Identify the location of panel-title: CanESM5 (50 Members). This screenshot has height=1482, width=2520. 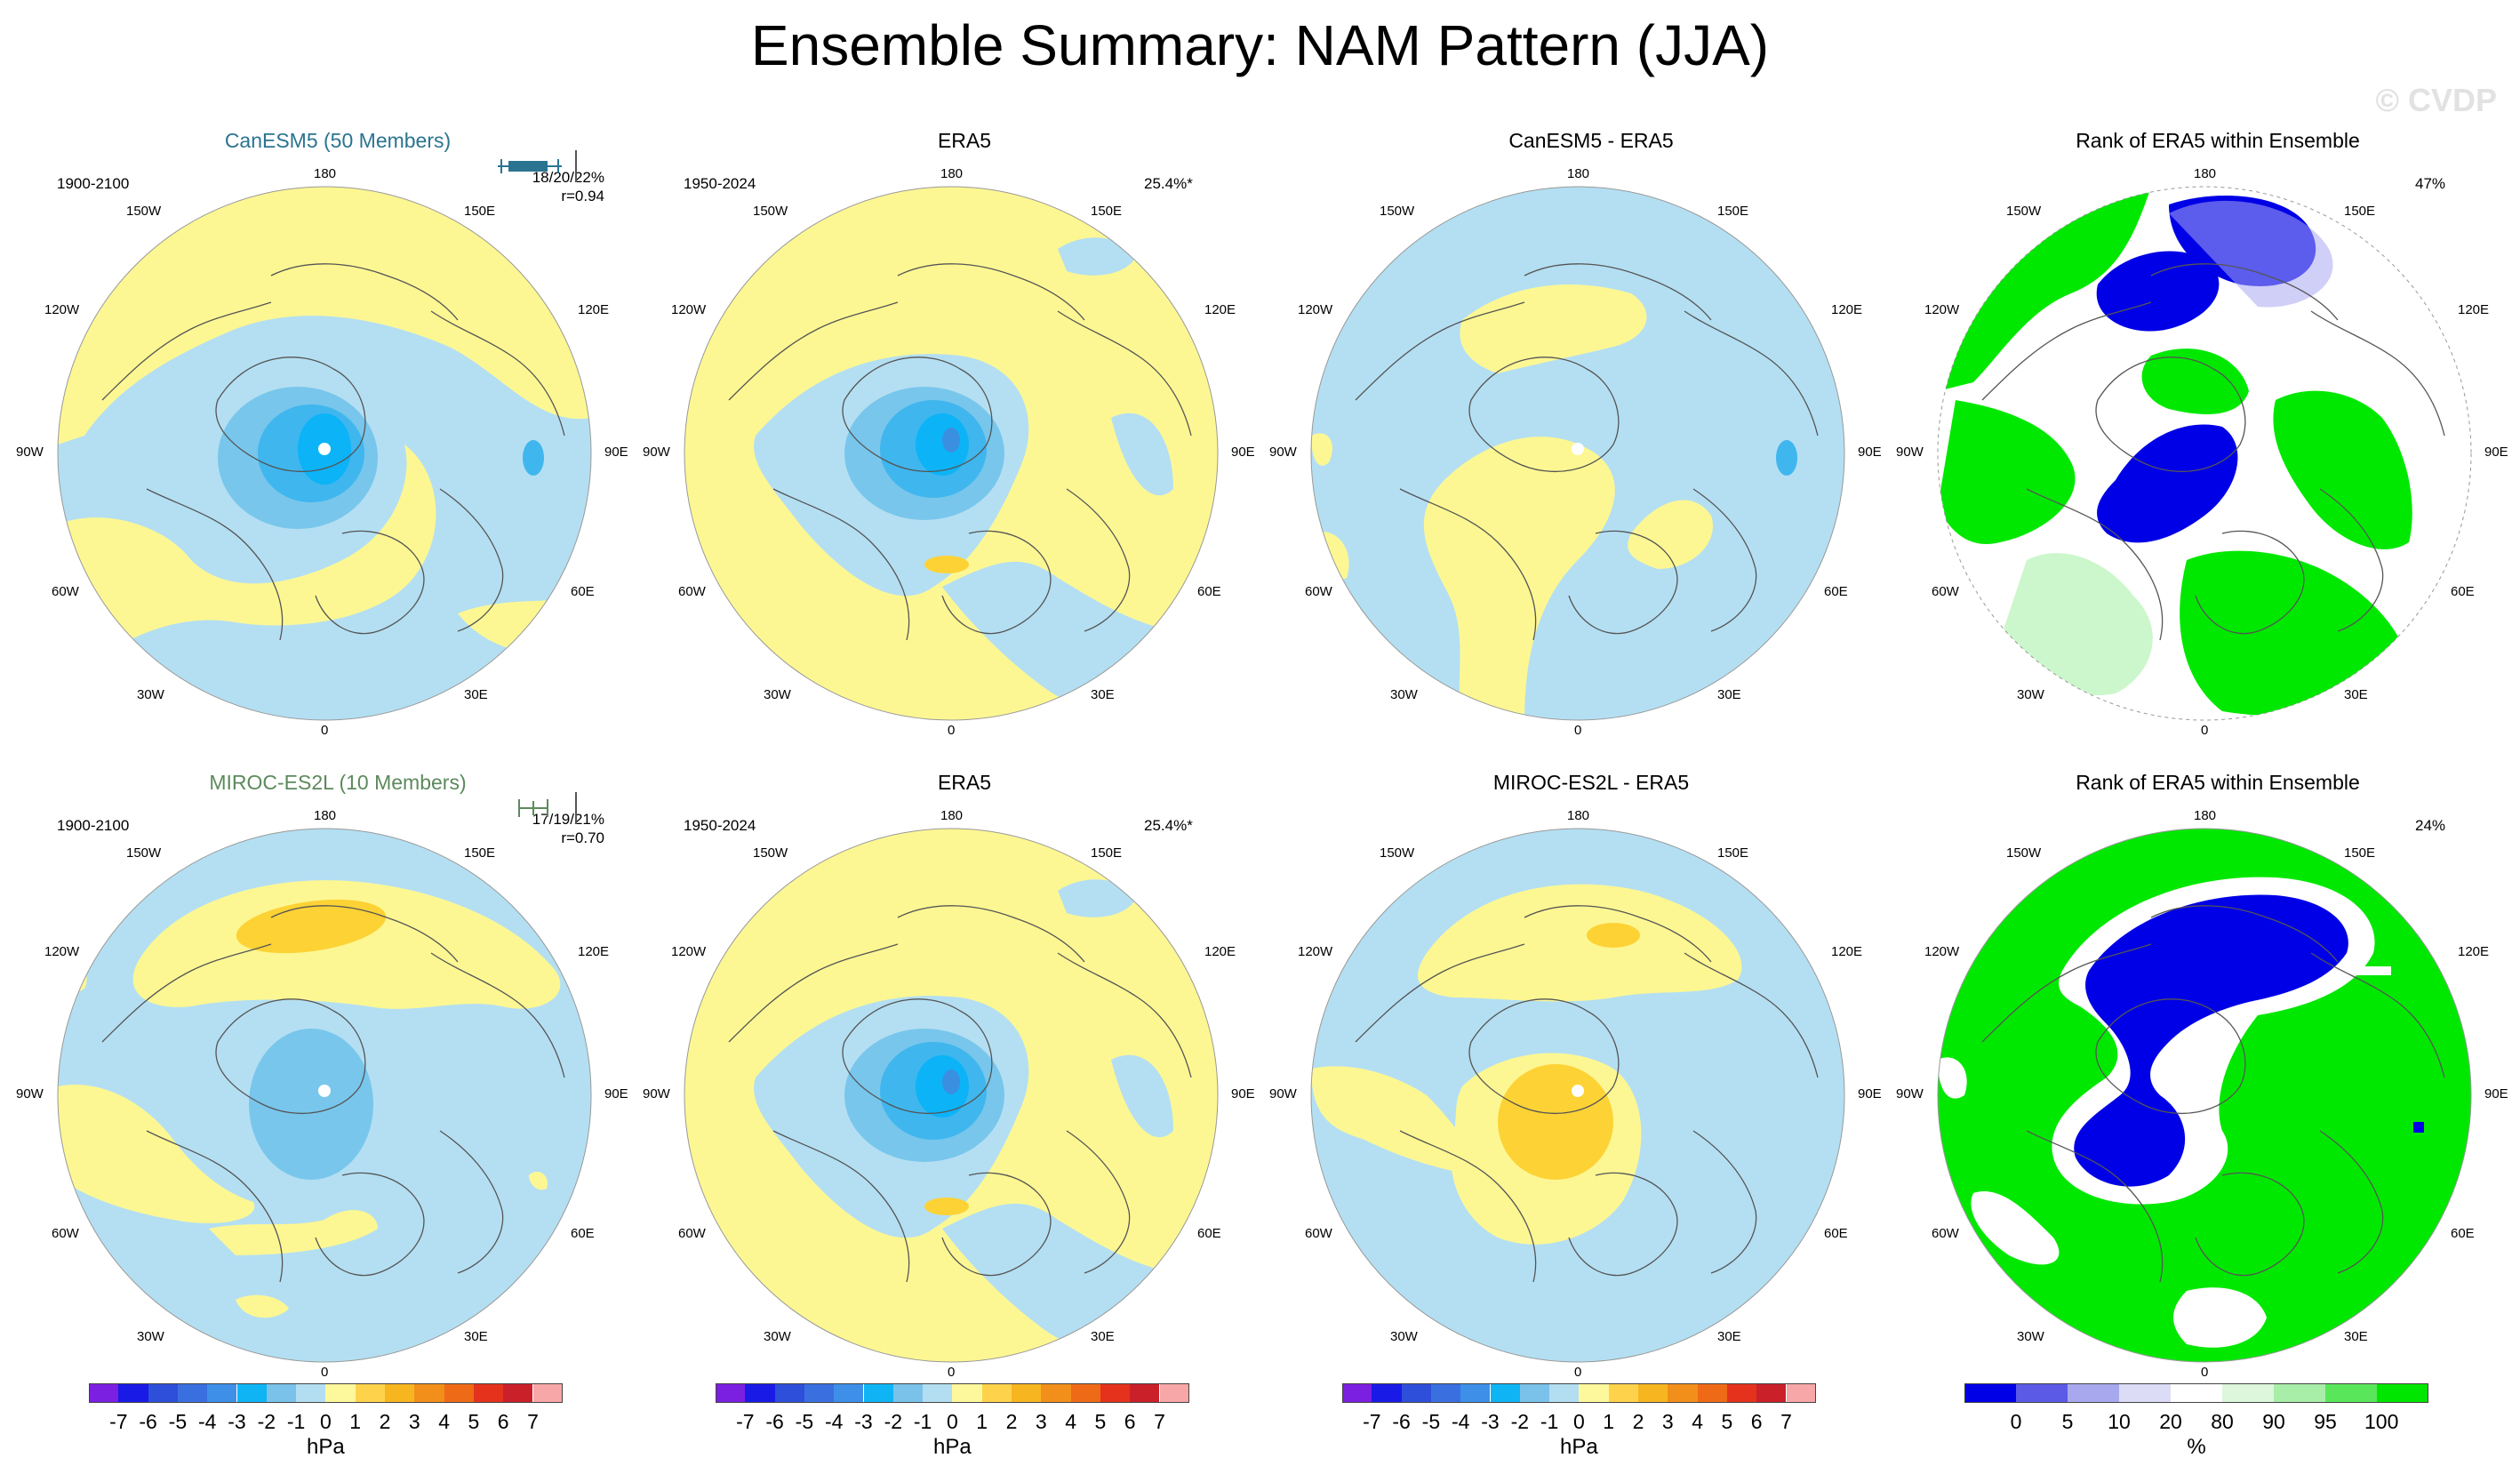
(338, 140).